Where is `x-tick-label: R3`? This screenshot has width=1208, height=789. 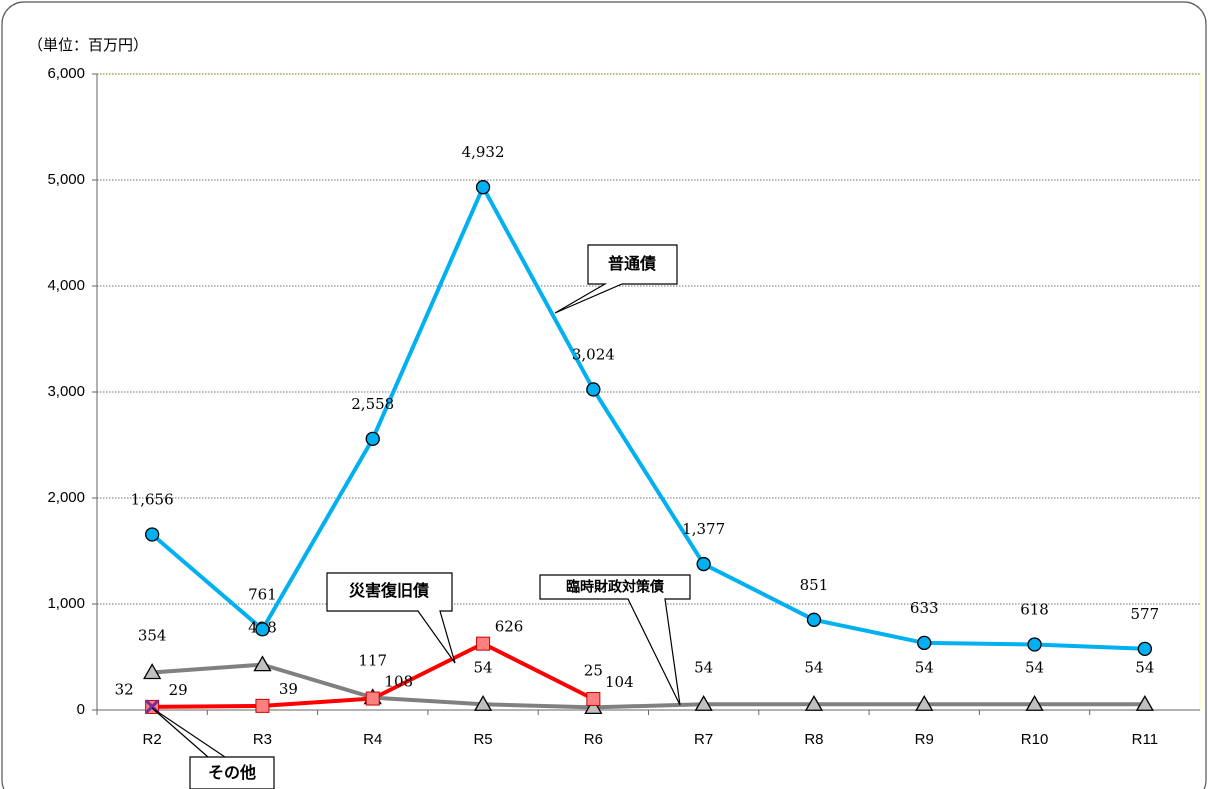
x-tick-label: R3 is located at coordinates (262, 739).